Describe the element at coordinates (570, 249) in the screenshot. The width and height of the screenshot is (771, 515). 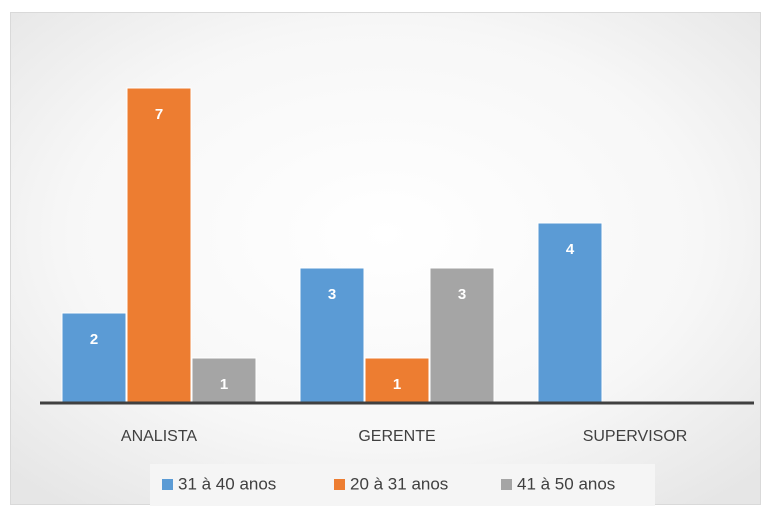
I see `data-label: 4` at that location.